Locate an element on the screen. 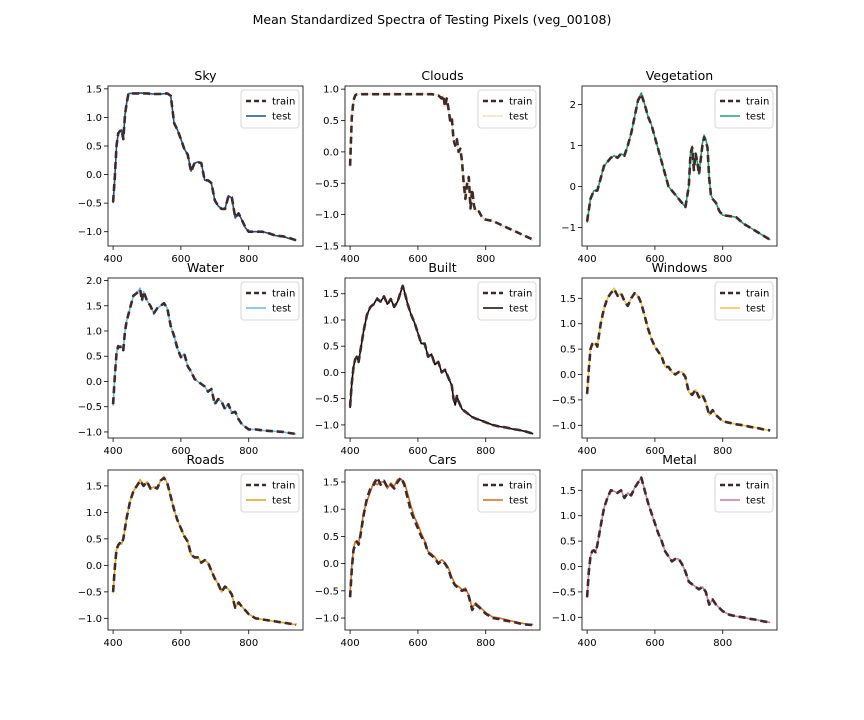  subplot-title: Clouds is located at coordinates (442, 75).